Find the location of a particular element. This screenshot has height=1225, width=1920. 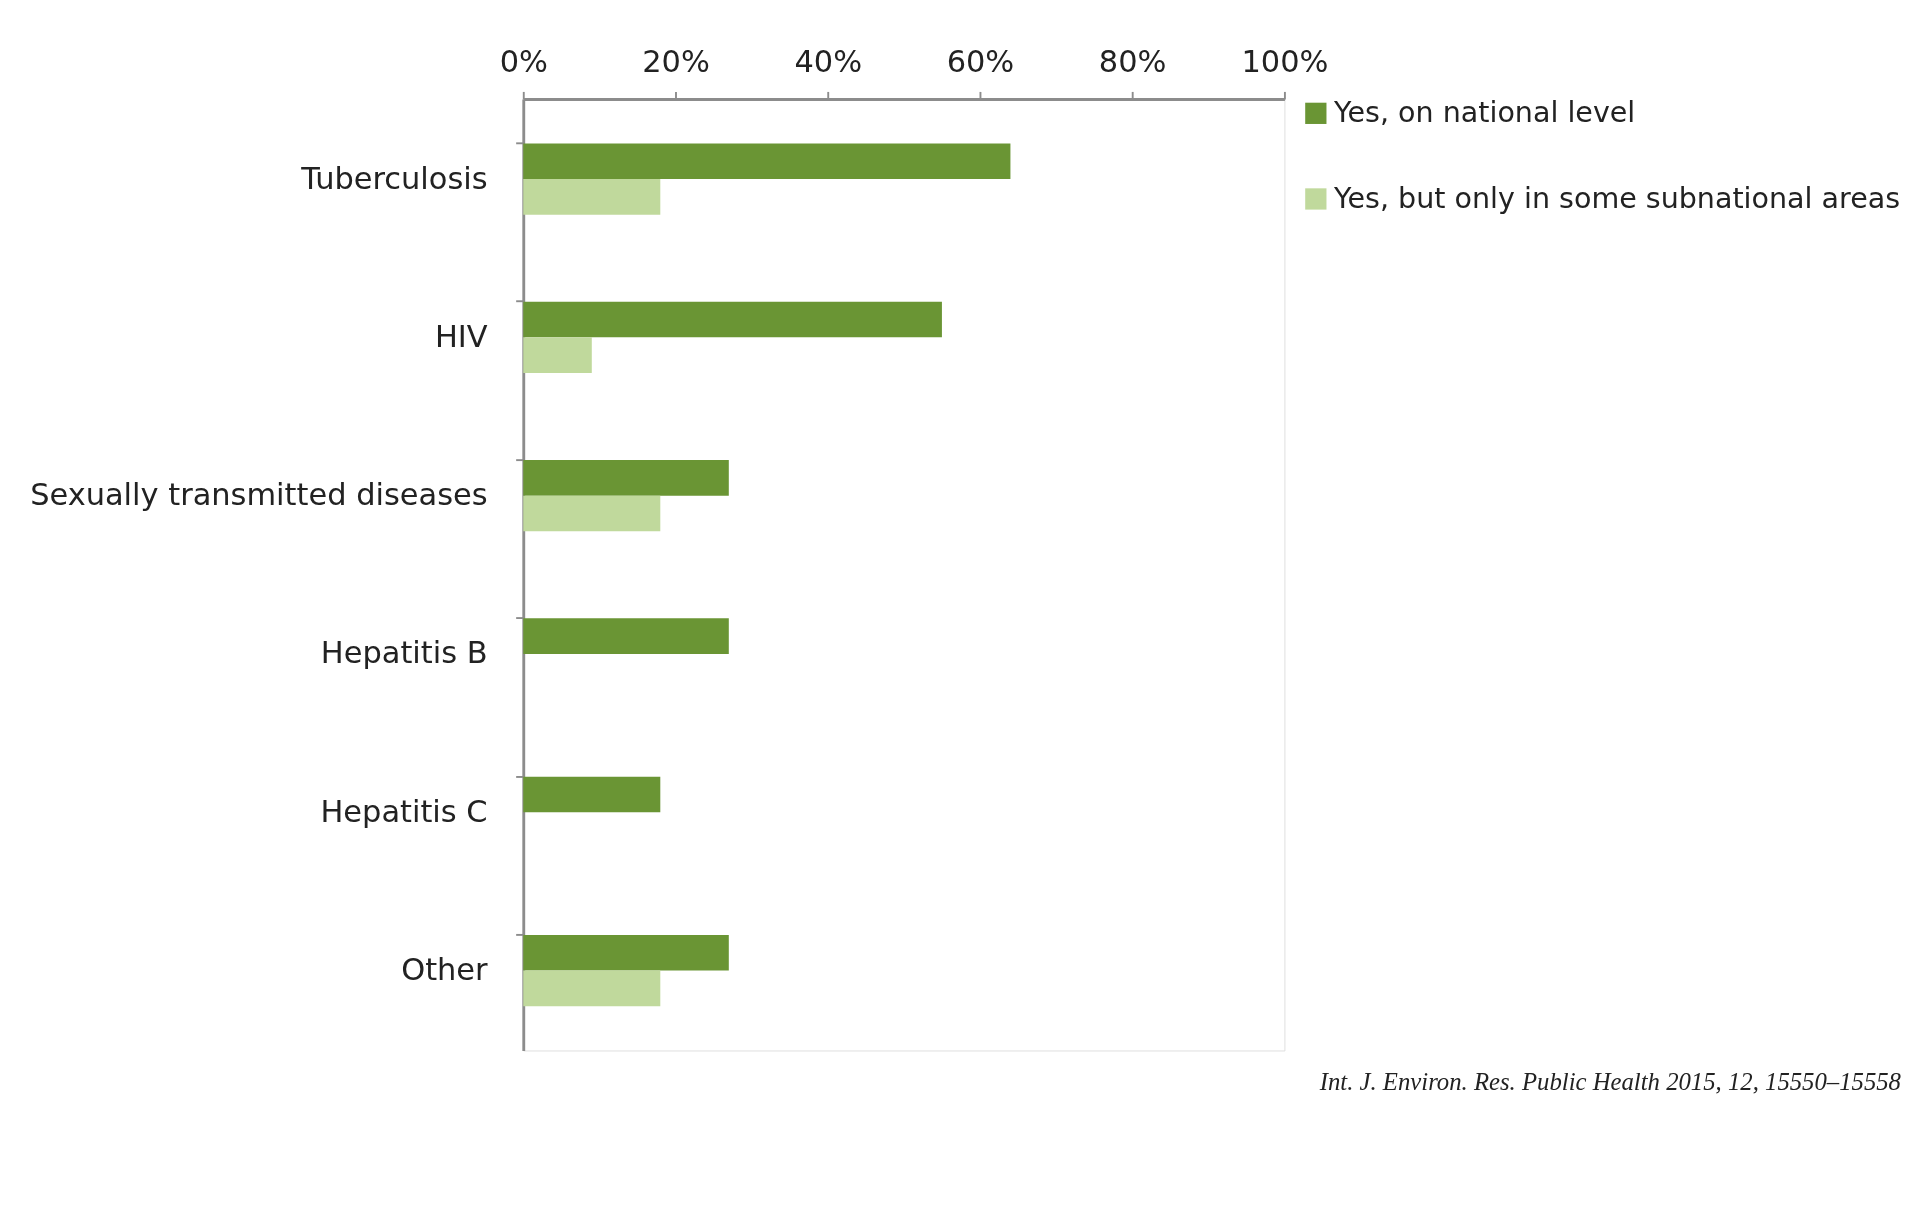

x-tick-label: 40% is located at coordinates (828, 61).